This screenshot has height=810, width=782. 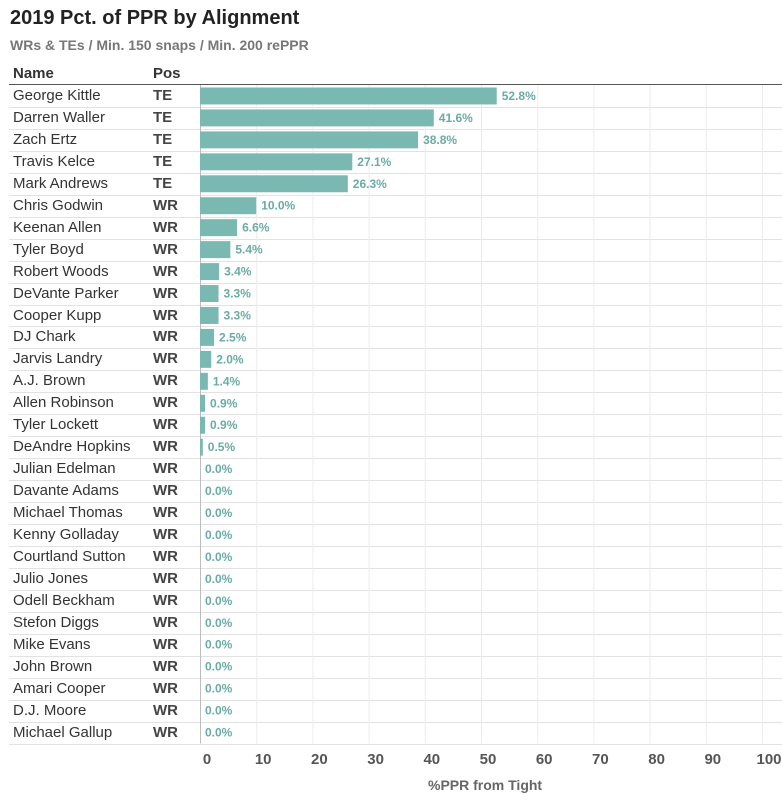 I want to click on bar-value-label: 2.5%, so click(x=233, y=337).